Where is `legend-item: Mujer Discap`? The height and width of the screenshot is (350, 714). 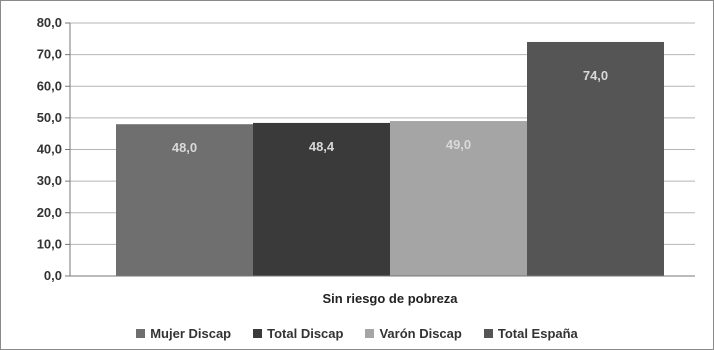 legend-item: Mujer Discap is located at coordinates (183, 333).